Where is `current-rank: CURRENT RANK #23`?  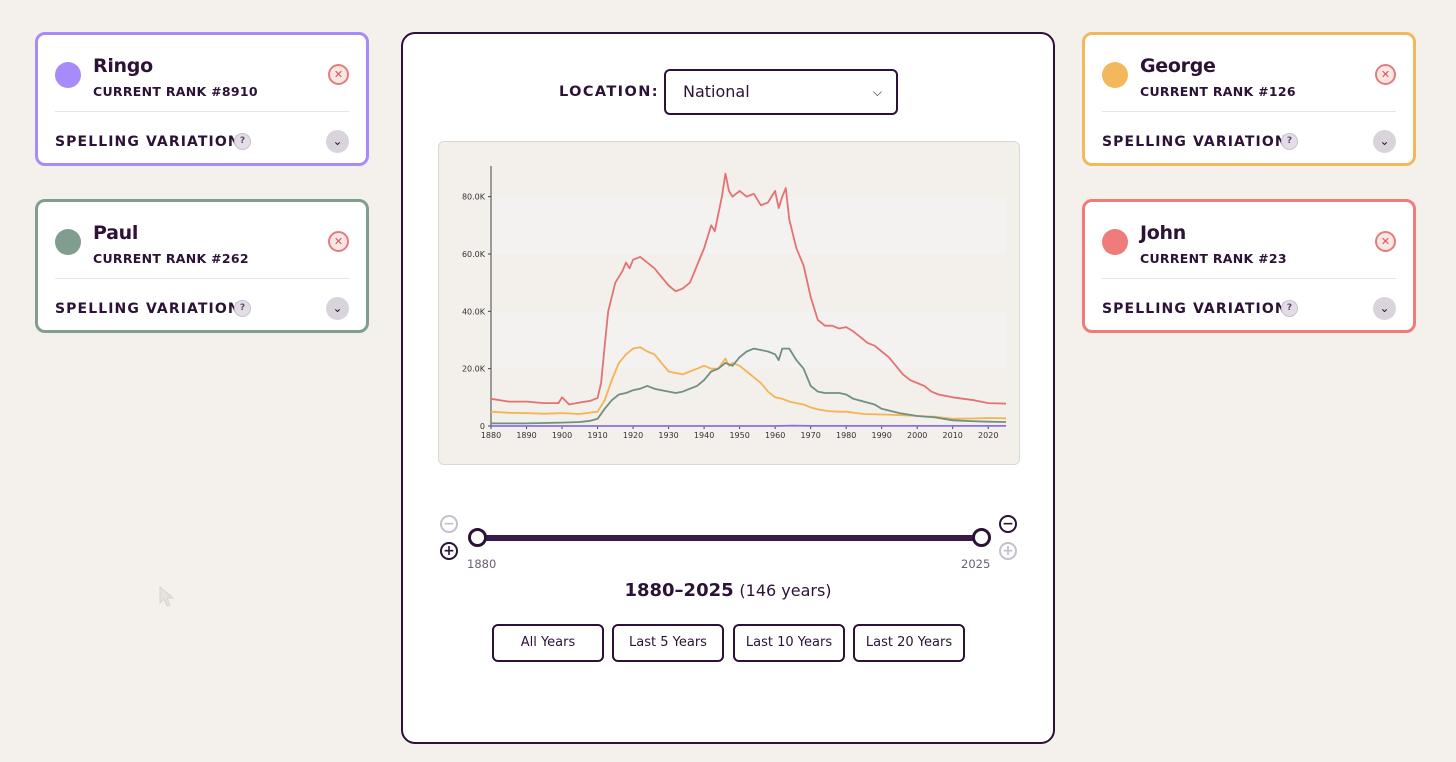 current-rank: CURRENT RANK #23 is located at coordinates (1213, 258).